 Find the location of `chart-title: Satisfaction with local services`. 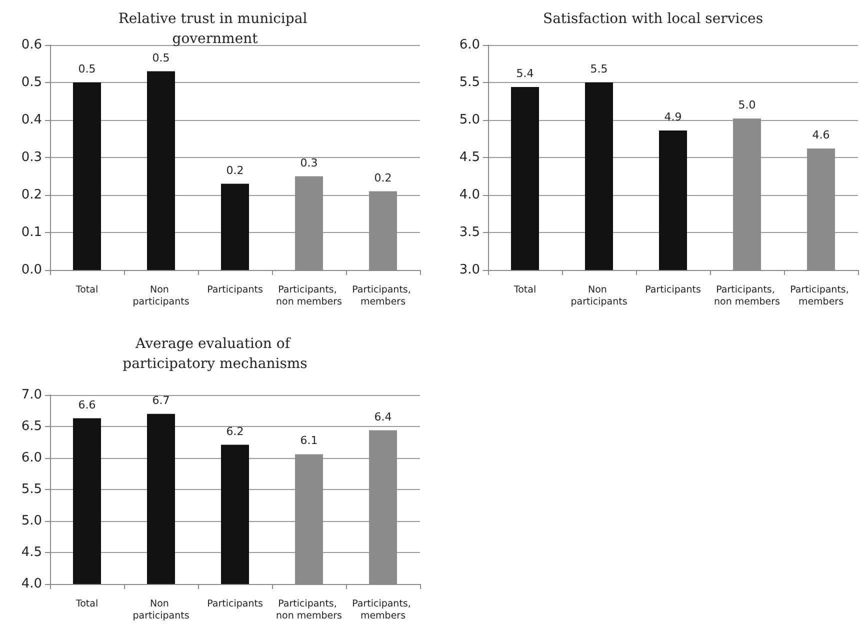

chart-title: Satisfaction with local services is located at coordinates (653, 19).